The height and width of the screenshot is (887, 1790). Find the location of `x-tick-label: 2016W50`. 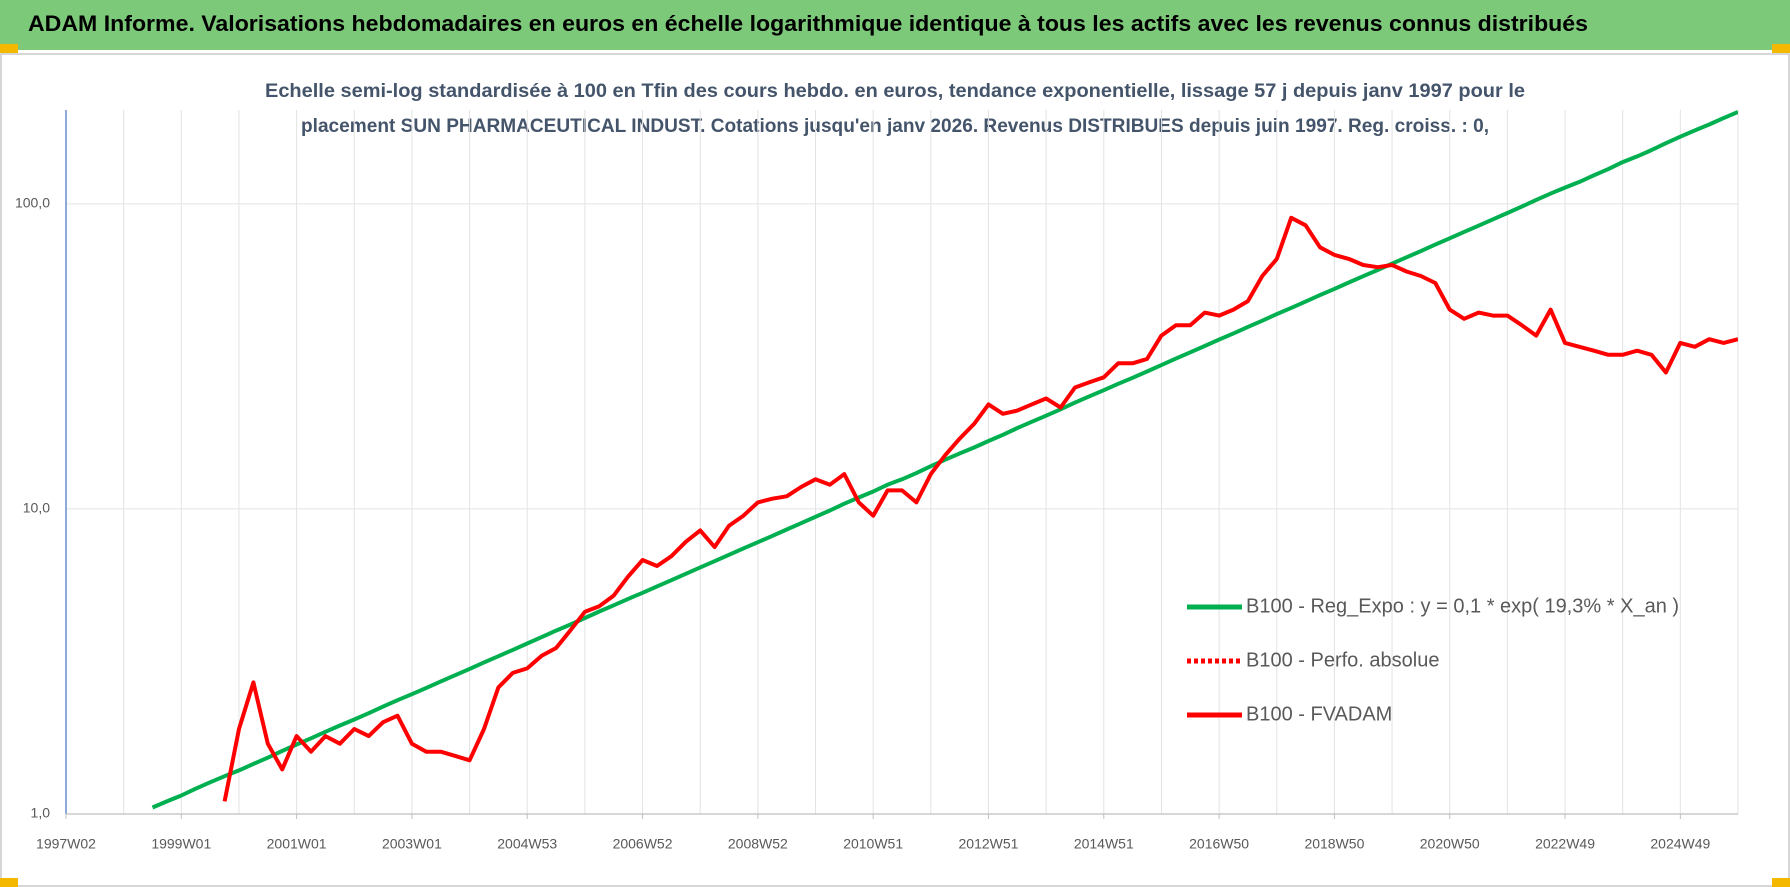

x-tick-label: 2016W50 is located at coordinates (1219, 844).